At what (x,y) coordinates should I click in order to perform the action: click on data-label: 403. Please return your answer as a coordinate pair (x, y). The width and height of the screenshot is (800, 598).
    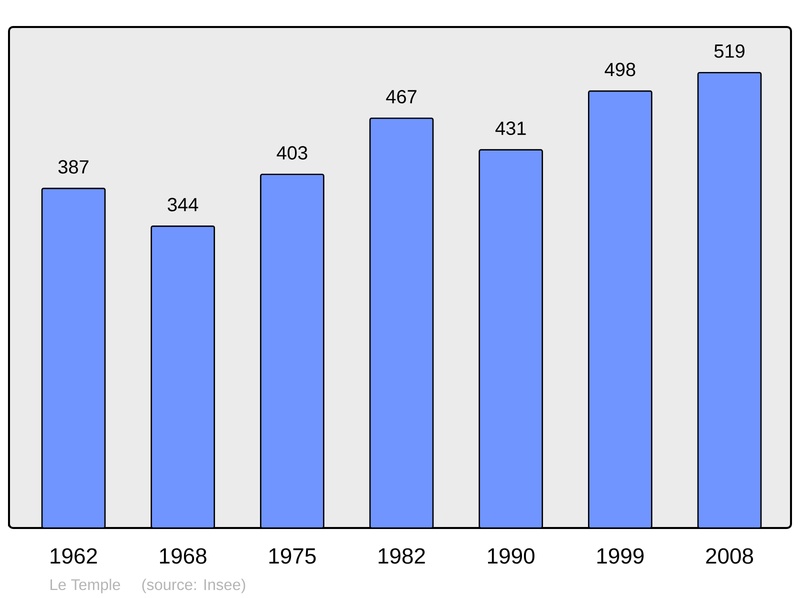
    Looking at the image, I should click on (292, 153).